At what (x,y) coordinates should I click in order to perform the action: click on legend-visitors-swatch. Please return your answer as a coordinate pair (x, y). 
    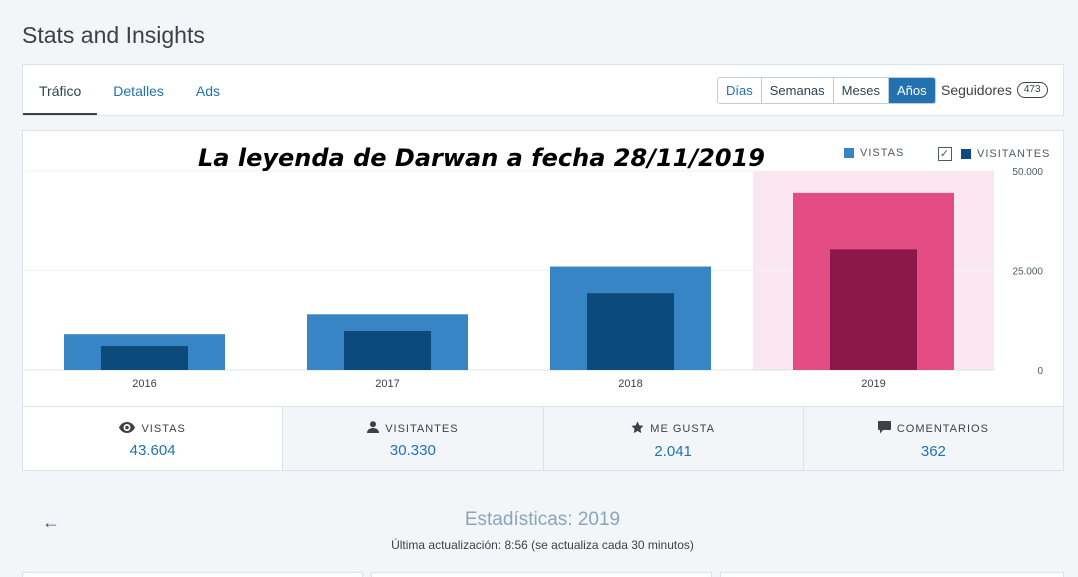
    Looking at the image, I should click on (966, 154).